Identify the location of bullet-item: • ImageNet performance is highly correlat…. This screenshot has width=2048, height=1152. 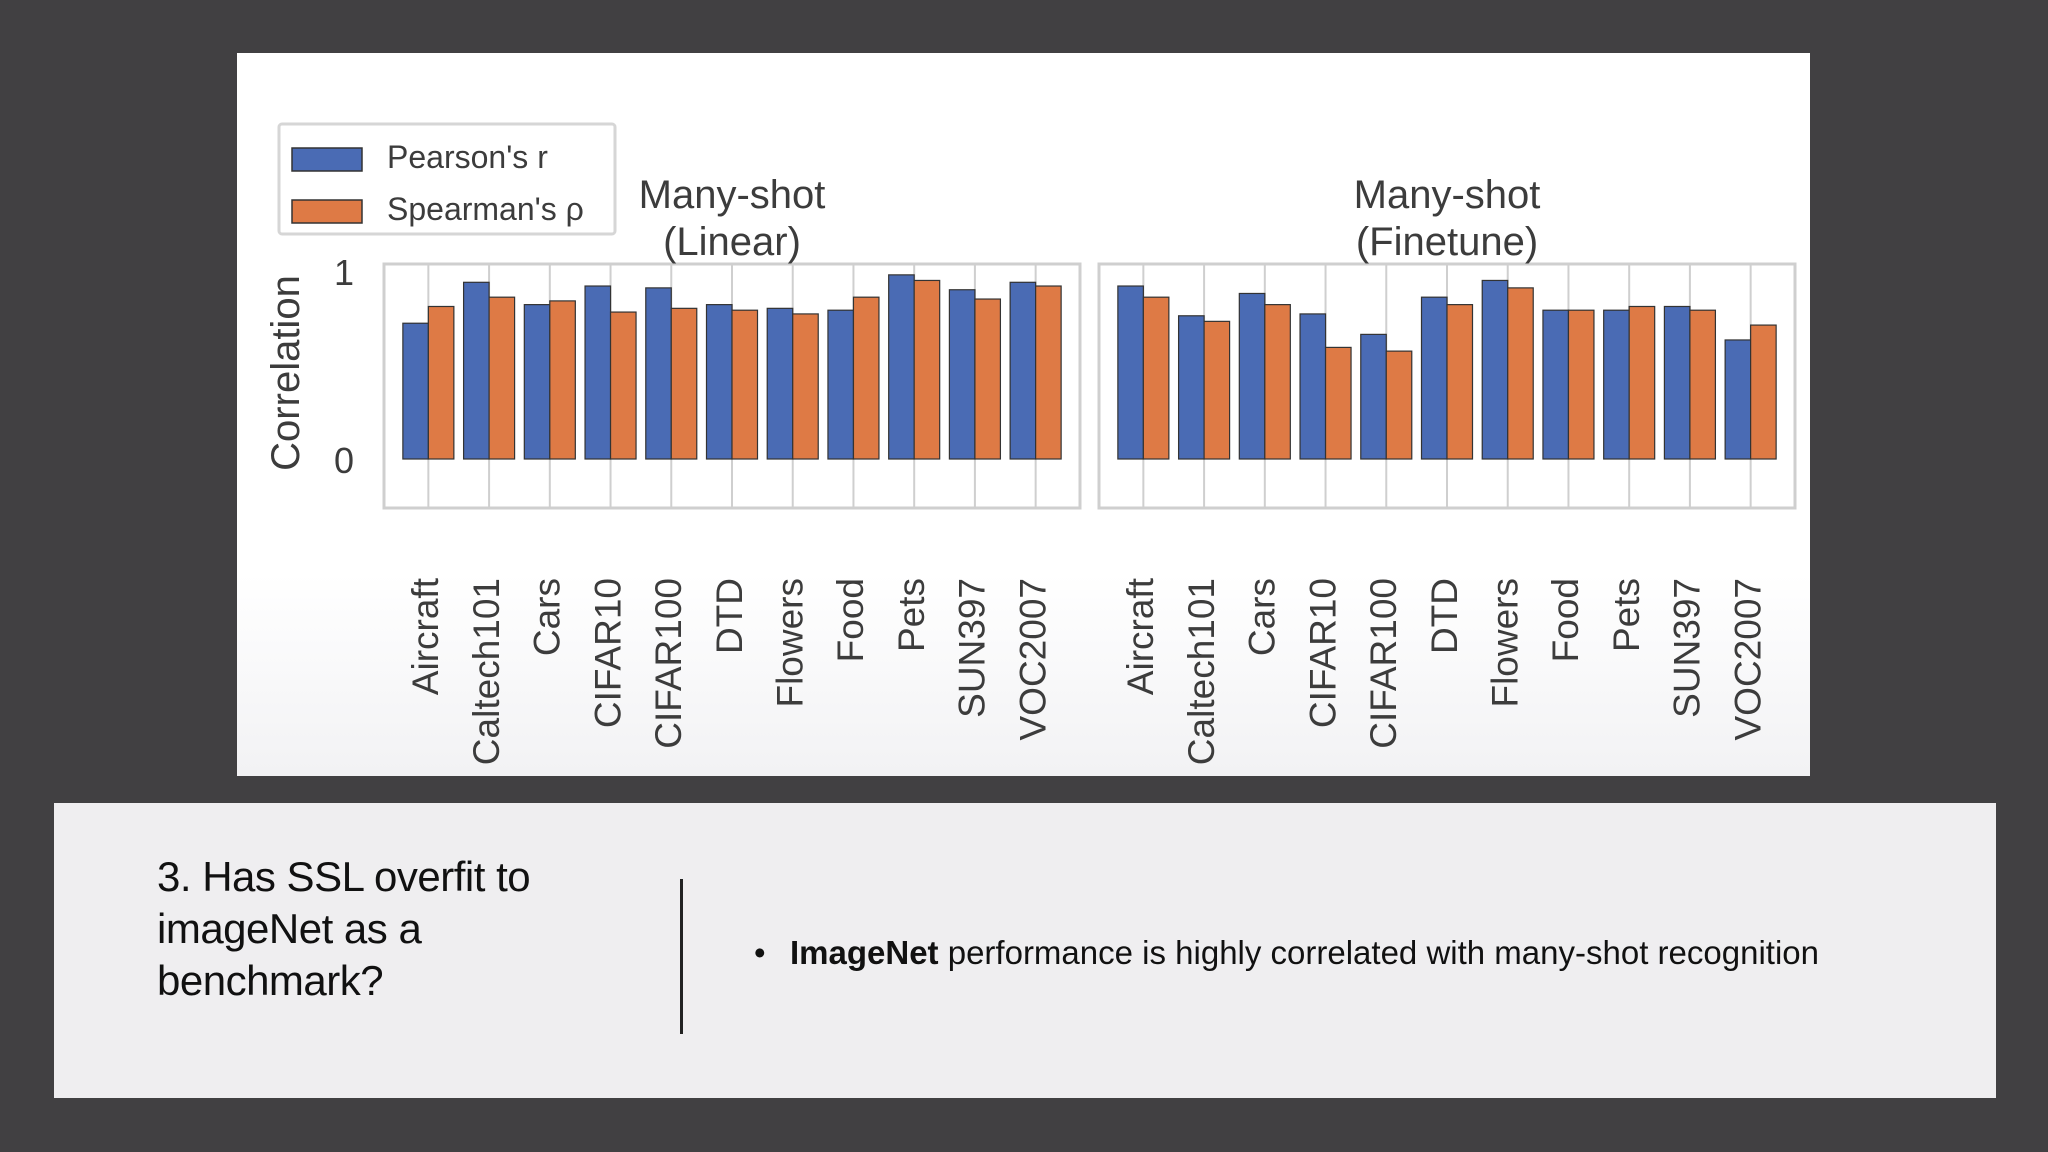
(1286, 953).